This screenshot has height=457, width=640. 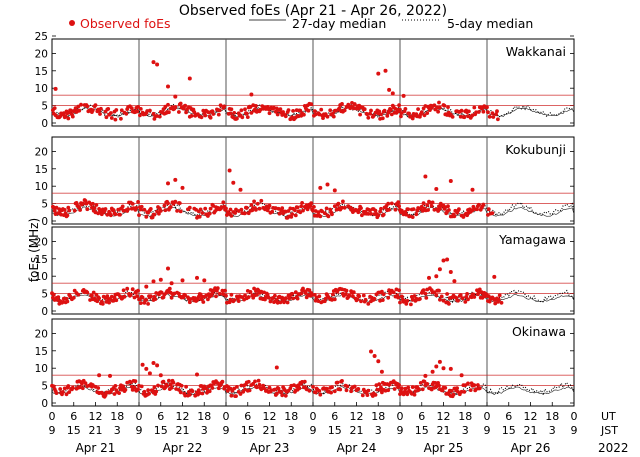 I want to click on jst-label: JST, so click(x=609, y=430).